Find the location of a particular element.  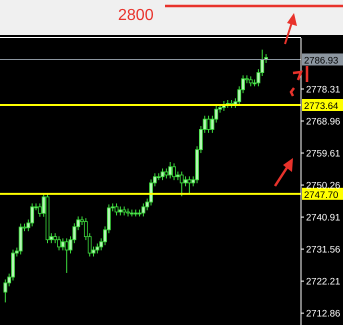

y-tick-label: 2712.86 is located at coordinates (323, 314).